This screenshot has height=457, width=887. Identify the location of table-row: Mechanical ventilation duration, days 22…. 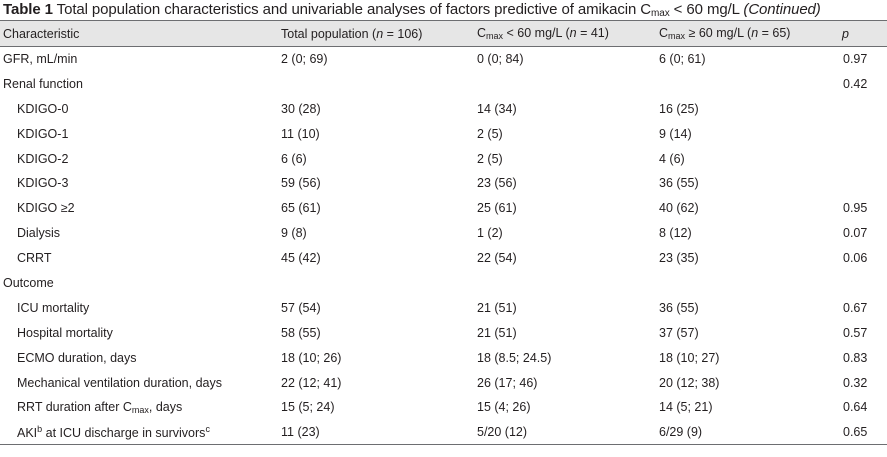
(443, 382).